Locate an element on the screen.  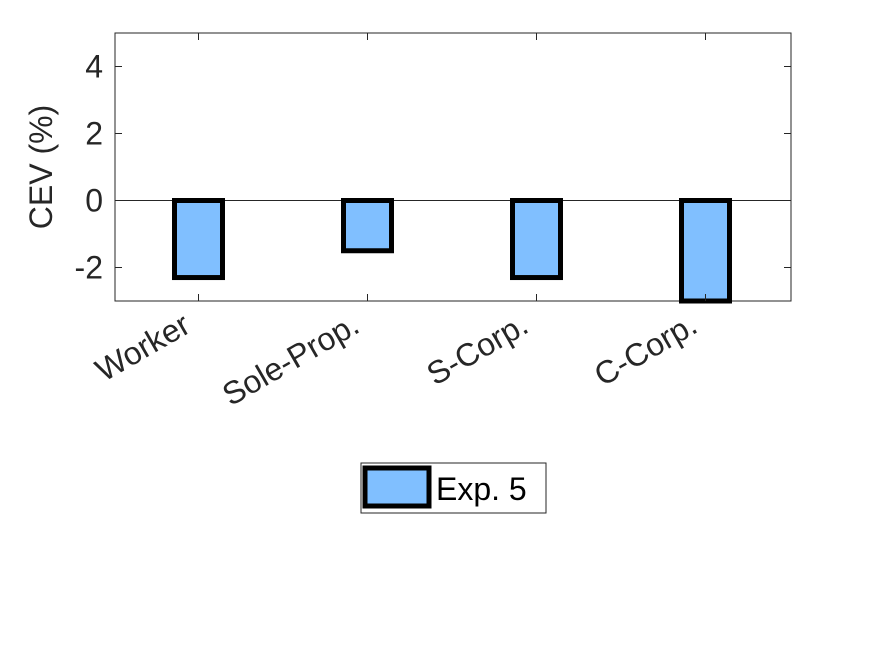
legend: Exp. 5 is located at coordinates (453, 488).